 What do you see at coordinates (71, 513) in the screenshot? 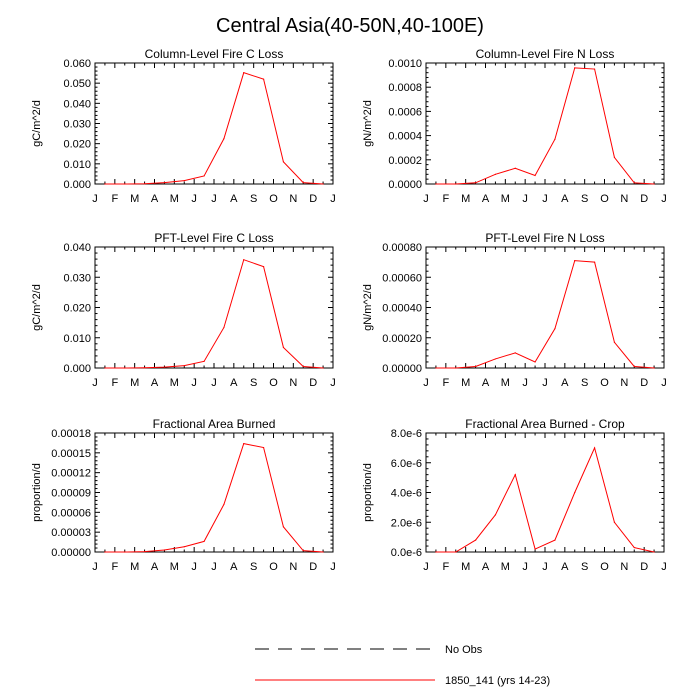
I see `y-tick-label: 0.00006` at bounding box center [71, 513].